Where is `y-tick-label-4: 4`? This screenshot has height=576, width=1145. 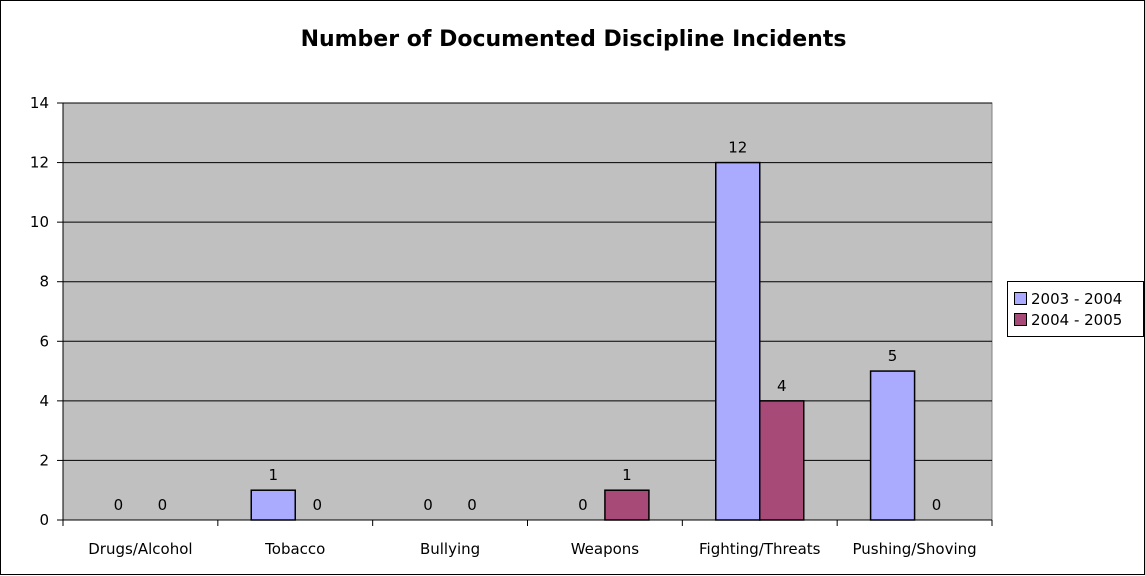 y-tick-label-4: 4 is located at coordinates (44, 401).